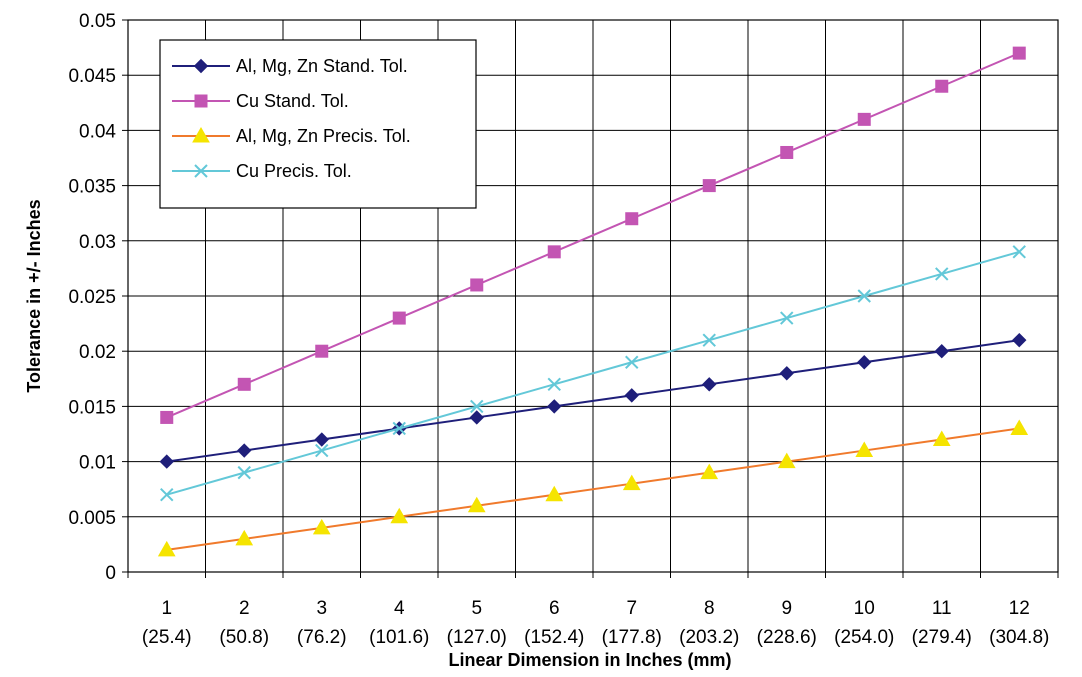 Image resolution: width=1082 pixels, height=677 pixels. Describe the element at coordinates (92, 187) in the screenshot. I see `y-tick-label: 0.035` at that location.